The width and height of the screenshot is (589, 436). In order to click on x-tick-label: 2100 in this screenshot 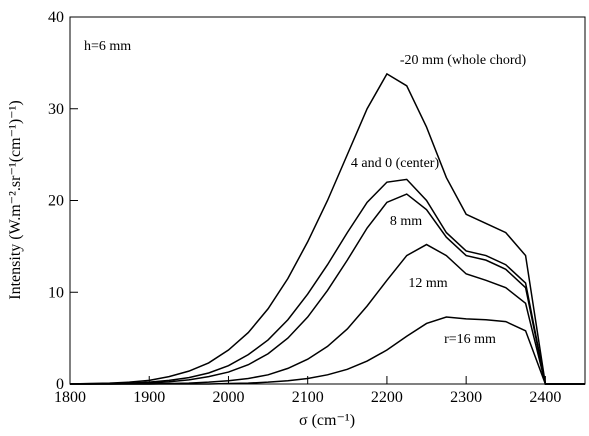, I will do `click(308, 397)`.